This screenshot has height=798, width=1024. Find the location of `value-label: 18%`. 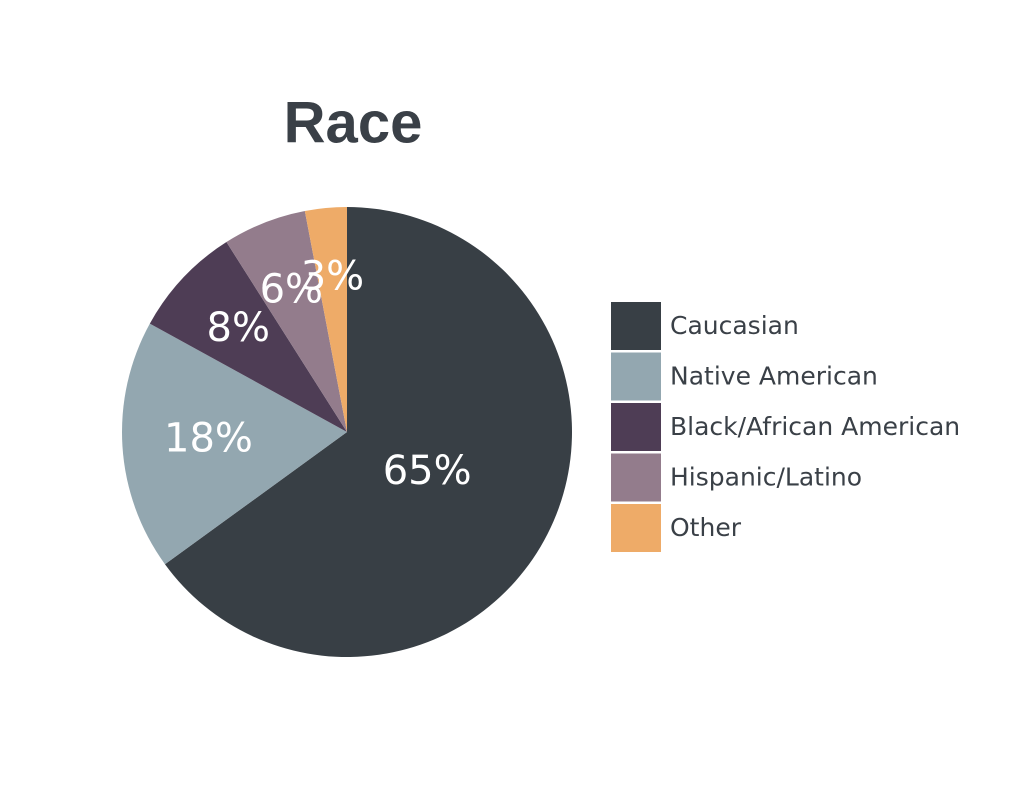

value-label: 18% is located at coordinates (208, 439).